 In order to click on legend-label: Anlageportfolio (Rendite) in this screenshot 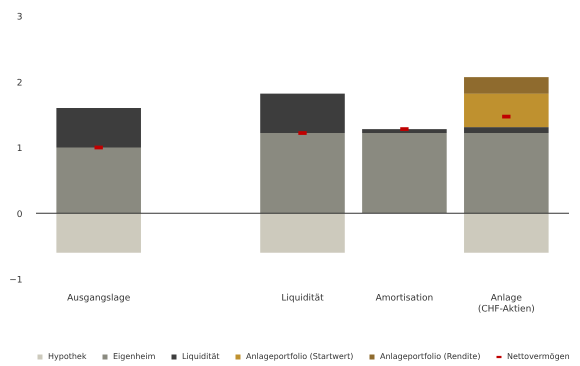, I will do `click(430, 356)`.